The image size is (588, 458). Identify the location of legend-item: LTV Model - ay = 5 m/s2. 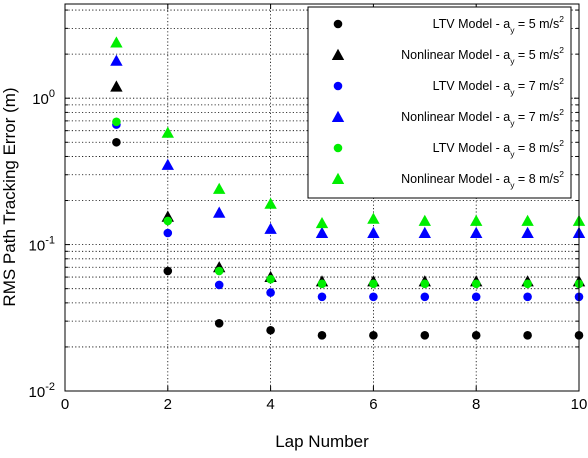
(449, 24).